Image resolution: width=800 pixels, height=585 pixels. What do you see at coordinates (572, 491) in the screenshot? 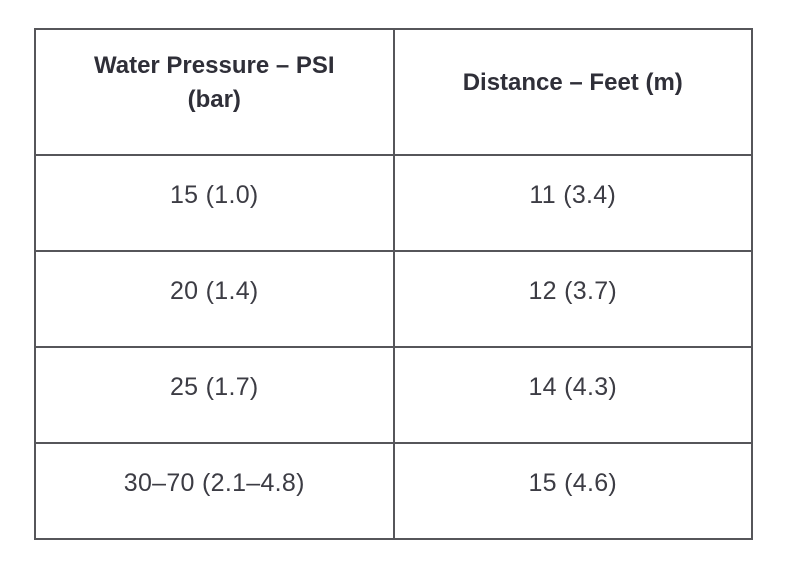
I see `cell-distance: 15 (4.6)` at bounding box center [572, 491].